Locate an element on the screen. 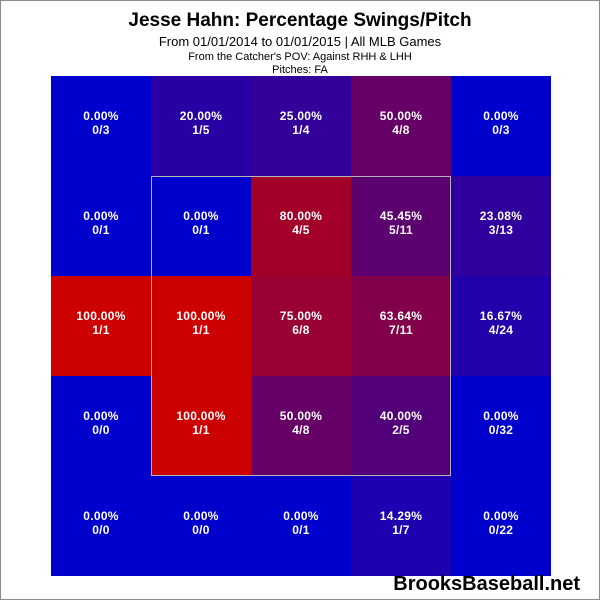 The image size is (600, 600). heatmap-cell-r2-c2: 0.00% 0/1 is located at coordinates (201, 226).